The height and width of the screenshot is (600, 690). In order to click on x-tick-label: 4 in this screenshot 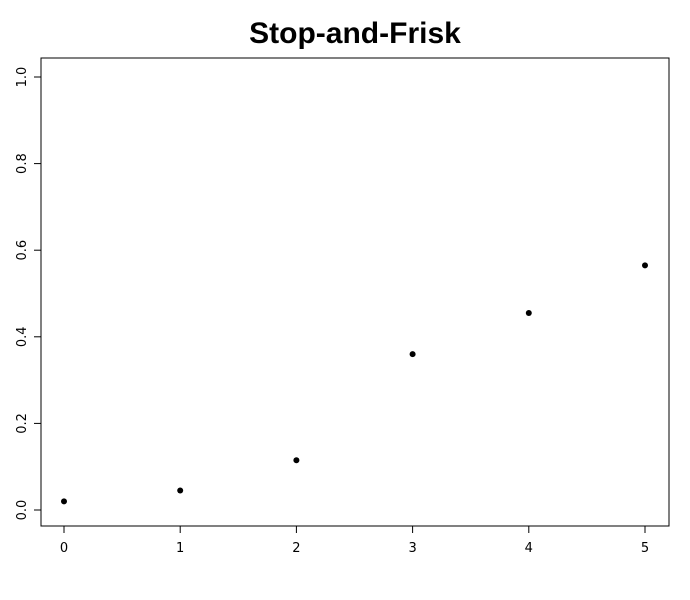, I will do `click(529, 548)`.